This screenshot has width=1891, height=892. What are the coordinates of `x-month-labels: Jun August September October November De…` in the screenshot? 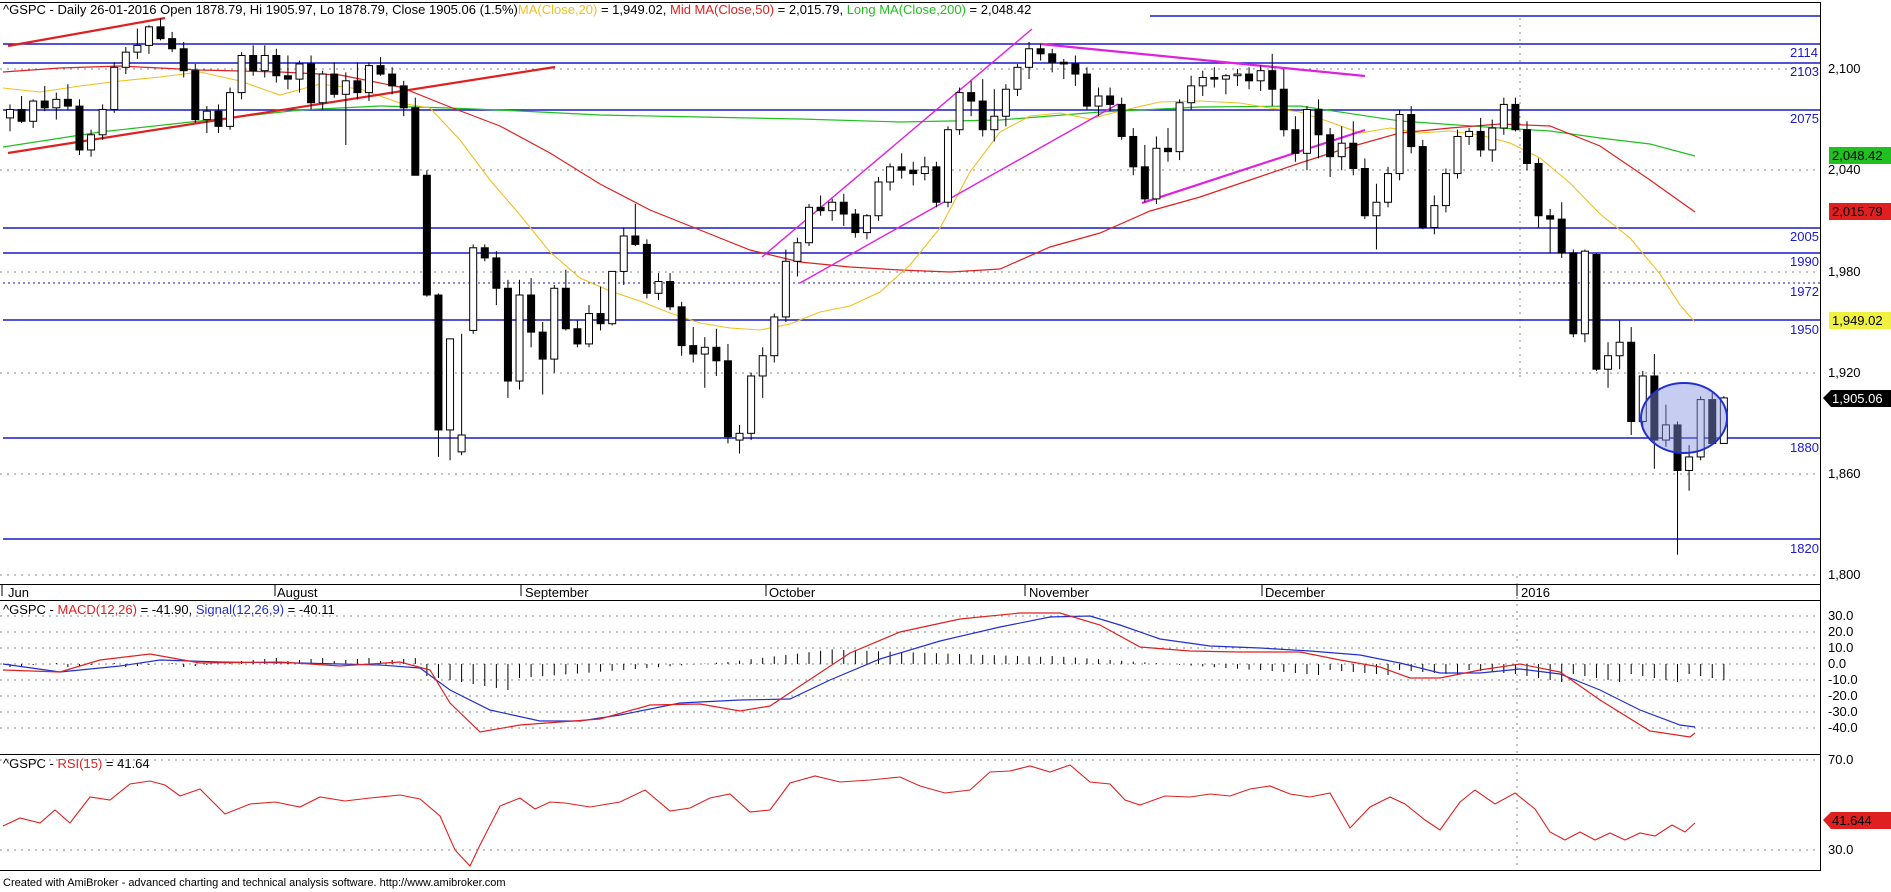 It's located at (779, 592).